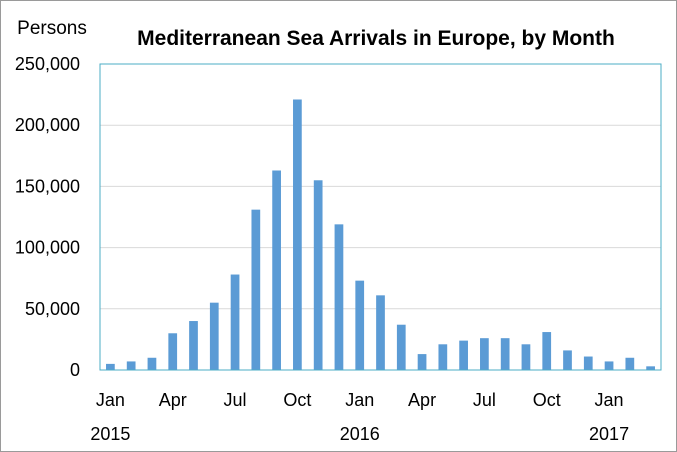 Image resolution: width=677 pixels, height=452 pixels. I want to click on x-tick-label-year: 2017, so click(609, 434).